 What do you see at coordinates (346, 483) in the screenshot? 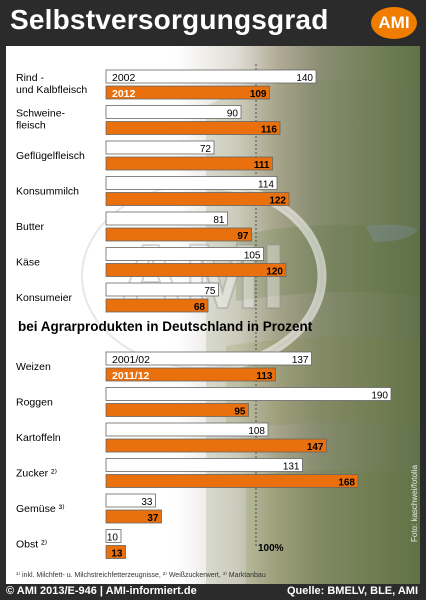
I see `data-label: 168` at bounding box center [346, 483].